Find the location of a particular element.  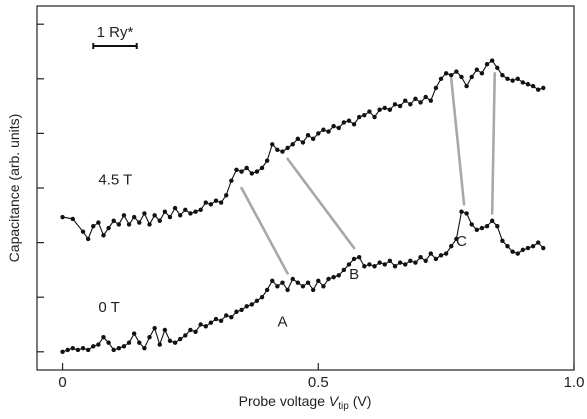

x-tick-label-1: 0.5 is located at coordinates (318, 382).